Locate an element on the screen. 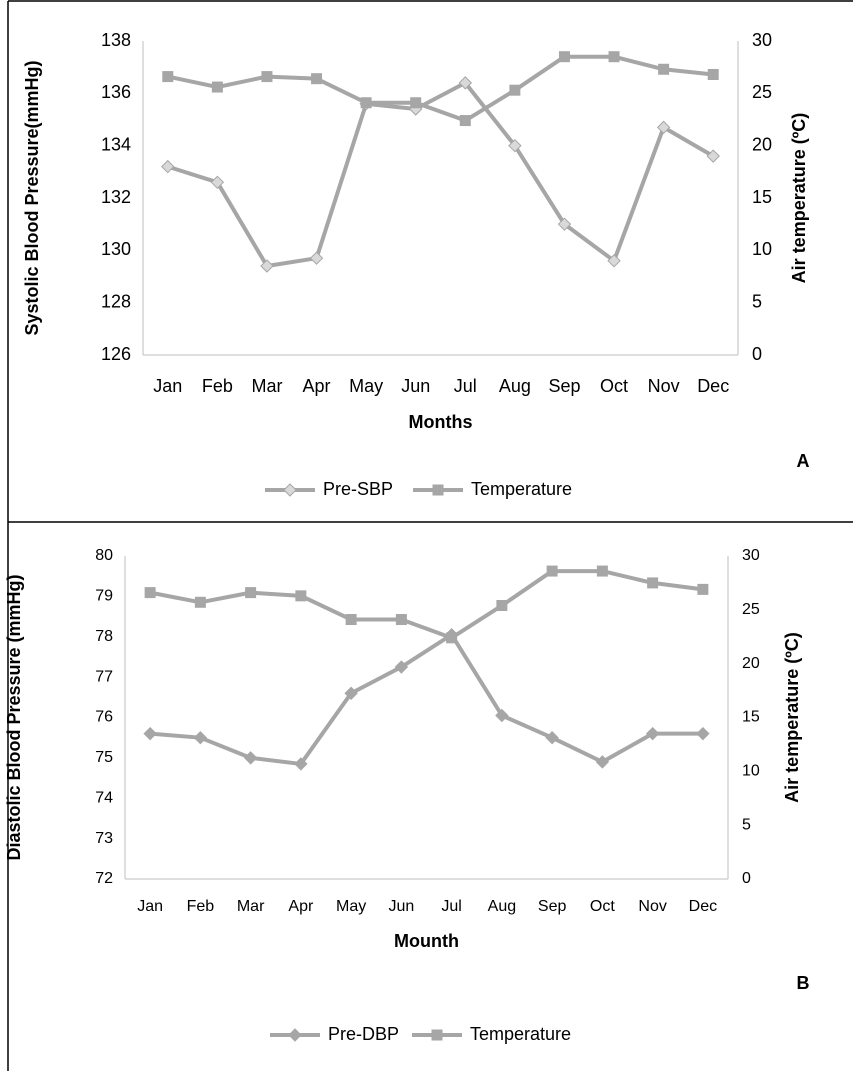 This screenshot has width=853, height=1071. y-tick-label: 138 is located at coordinates (116, 40).